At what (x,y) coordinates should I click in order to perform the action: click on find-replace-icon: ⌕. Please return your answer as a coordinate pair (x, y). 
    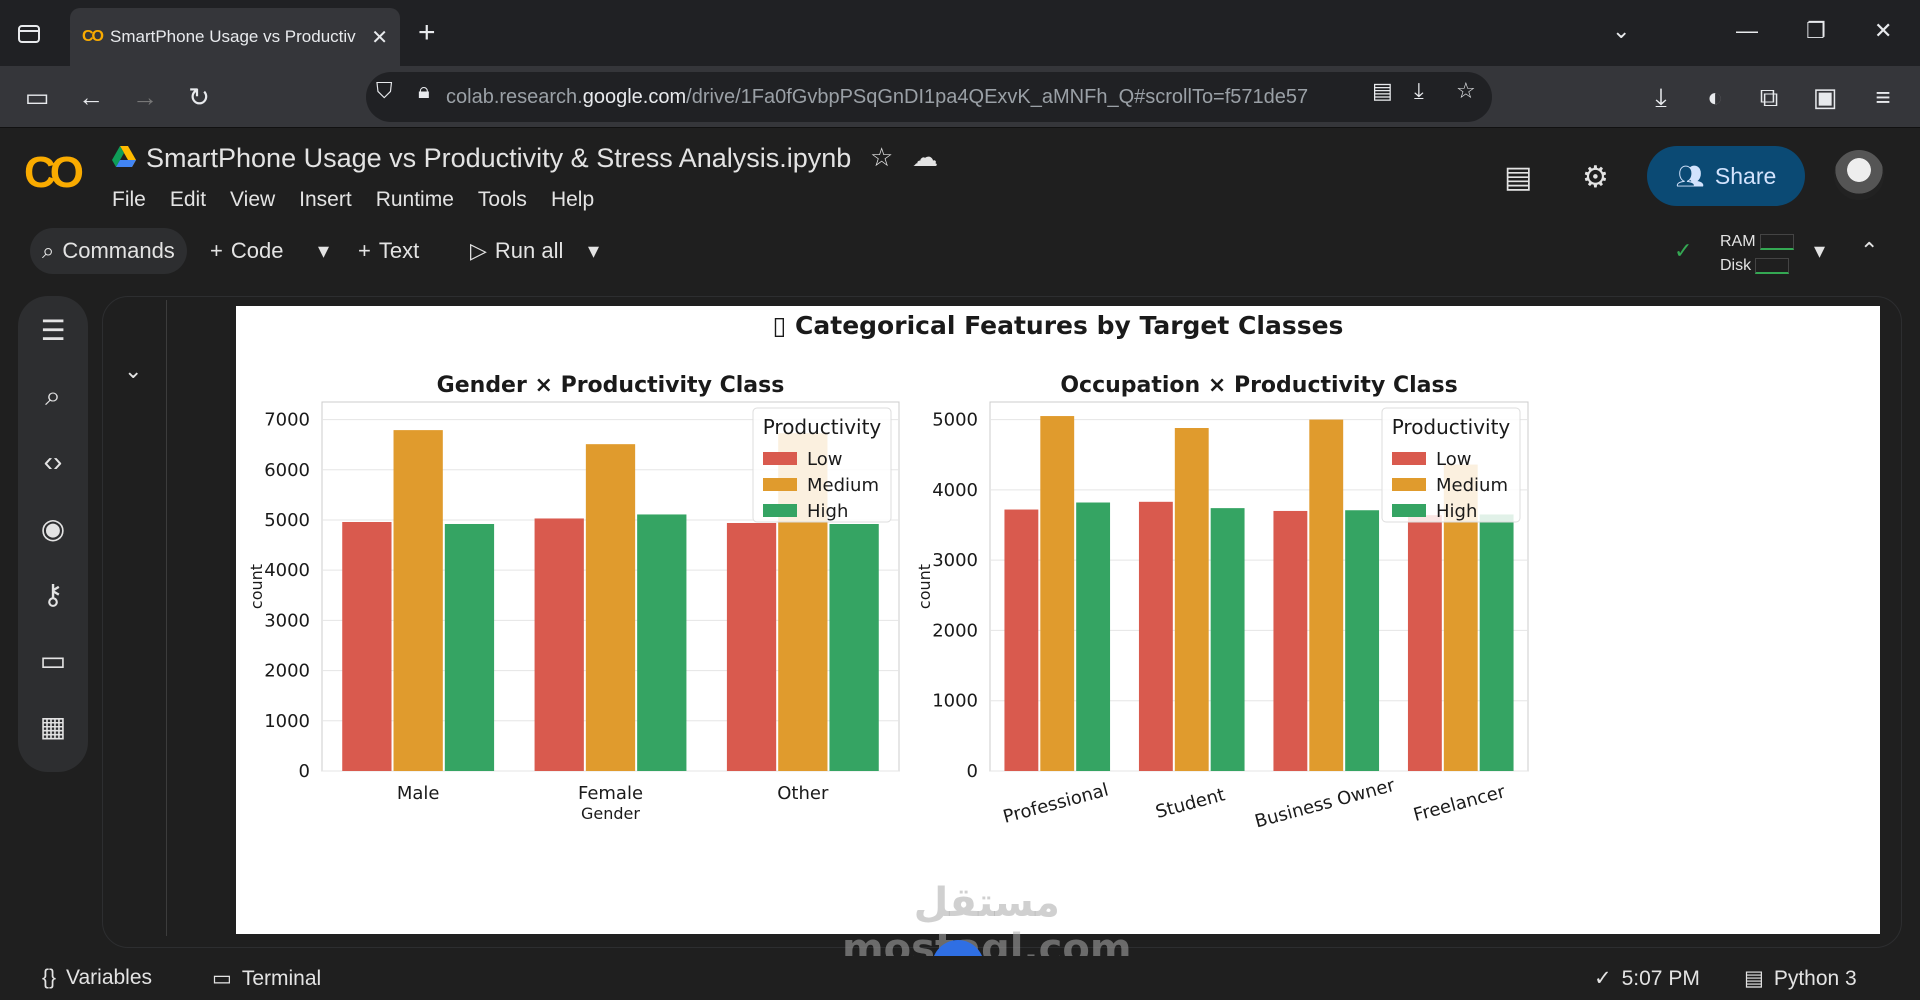
    Looking at the image, I should click on (53, 395).